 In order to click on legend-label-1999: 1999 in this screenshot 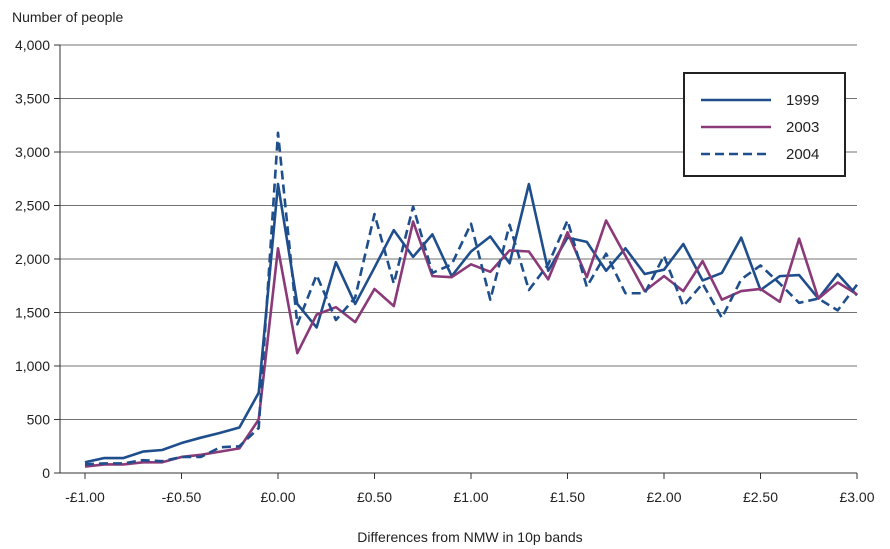, I will do `click(802, 100)`.